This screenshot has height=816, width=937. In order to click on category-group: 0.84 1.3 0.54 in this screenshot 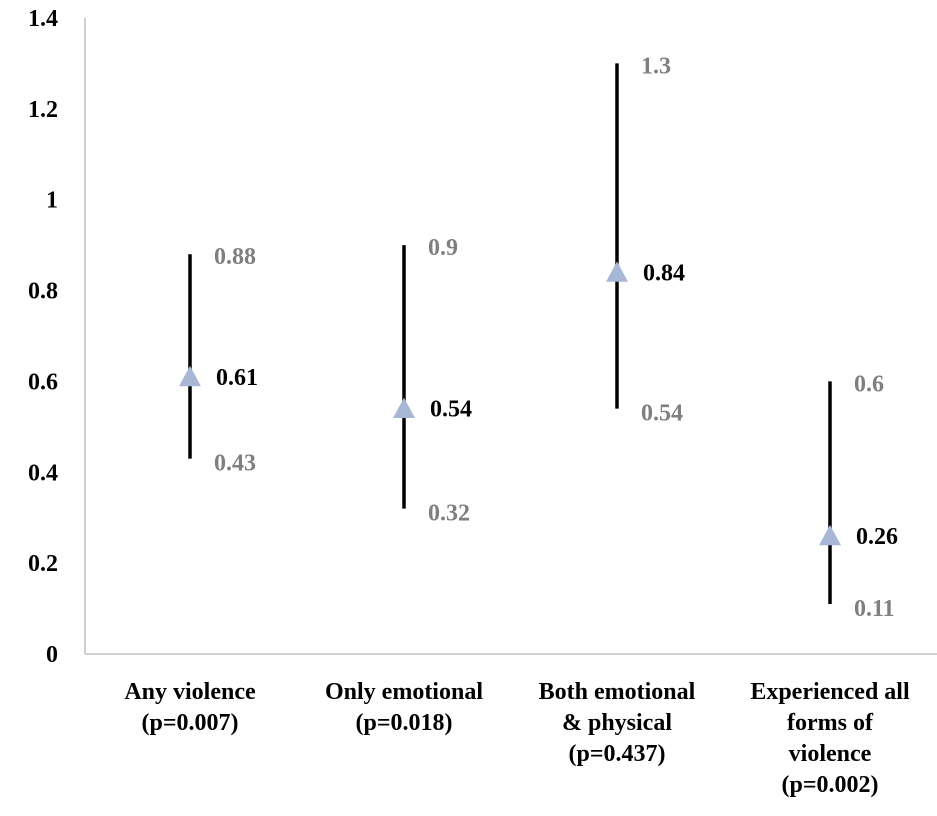, I will do `click(645, 240)`.